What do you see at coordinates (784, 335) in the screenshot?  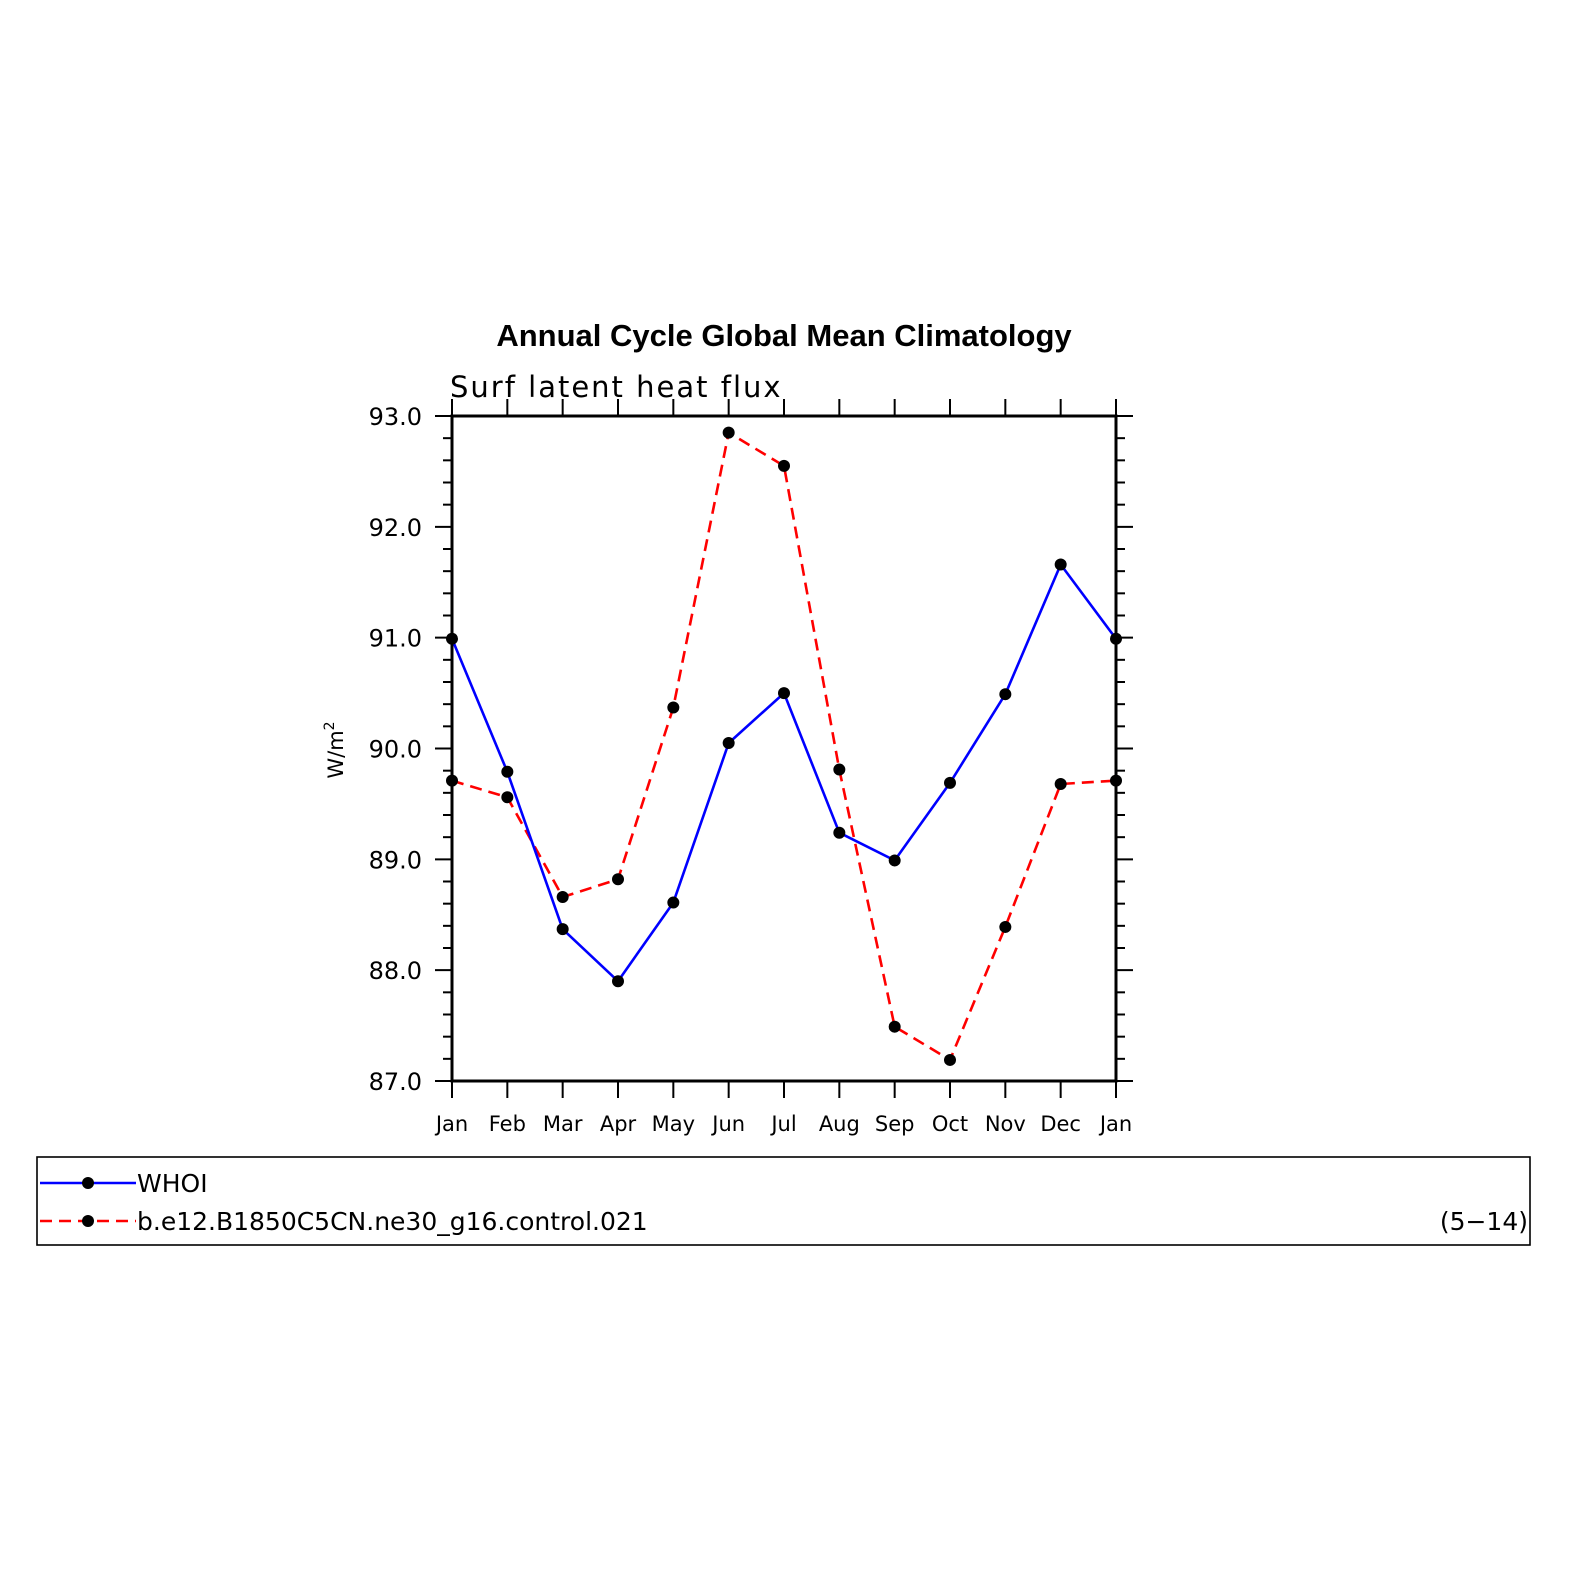 I see `chart-title: Annual Cycle Global Mean Climatology` at bounding box center [784, 335].